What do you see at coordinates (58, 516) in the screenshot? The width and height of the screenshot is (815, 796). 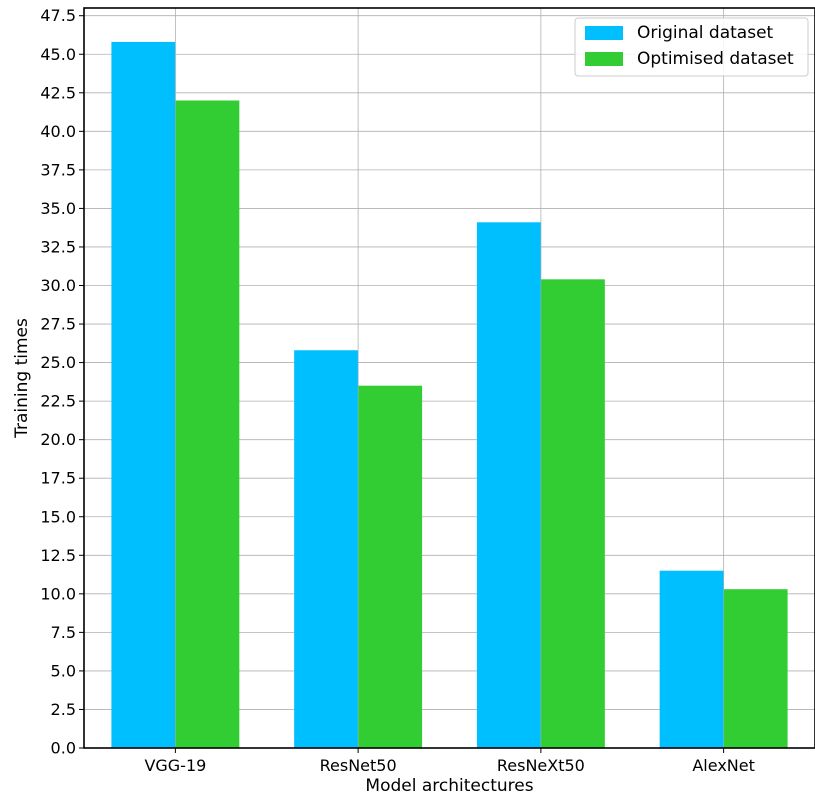 I see `y-tick-label: 15.0` at bounding box center [58, 516].